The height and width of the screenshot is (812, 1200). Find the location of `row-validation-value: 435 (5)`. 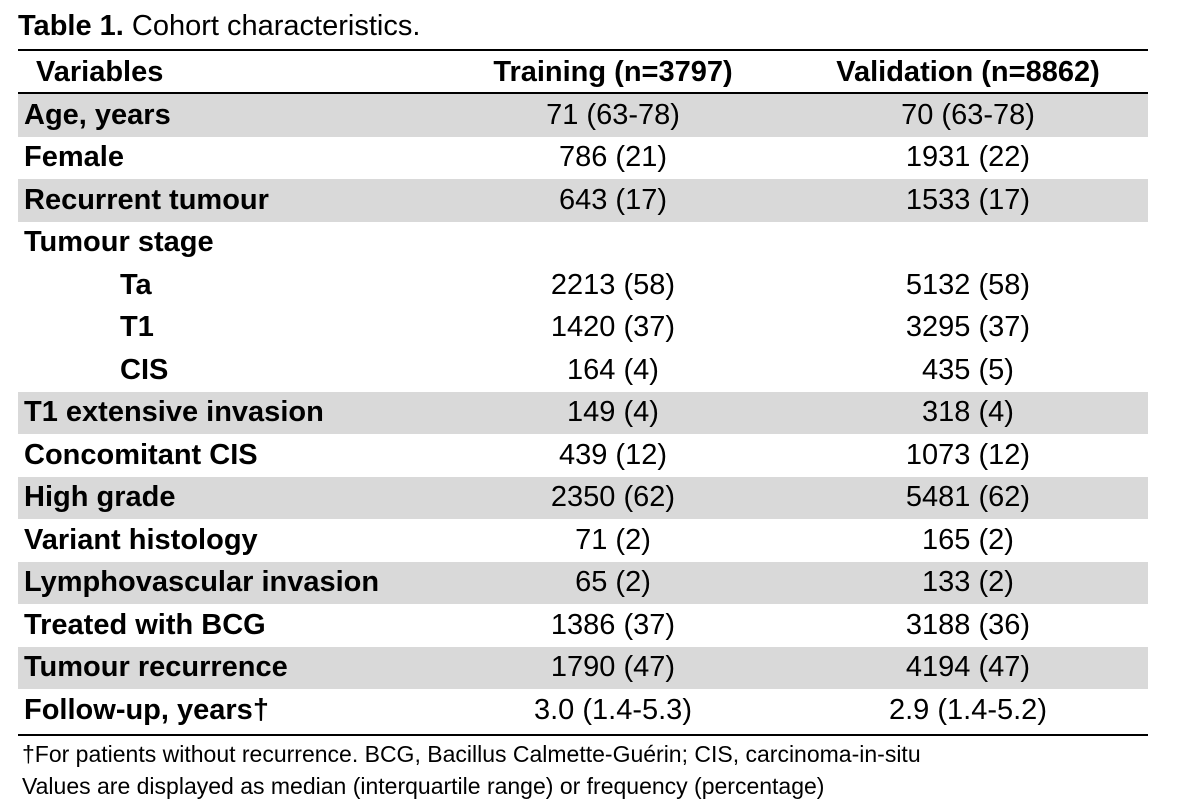

row-validation-value: 435 (5) is located at coordinates (968, 369).